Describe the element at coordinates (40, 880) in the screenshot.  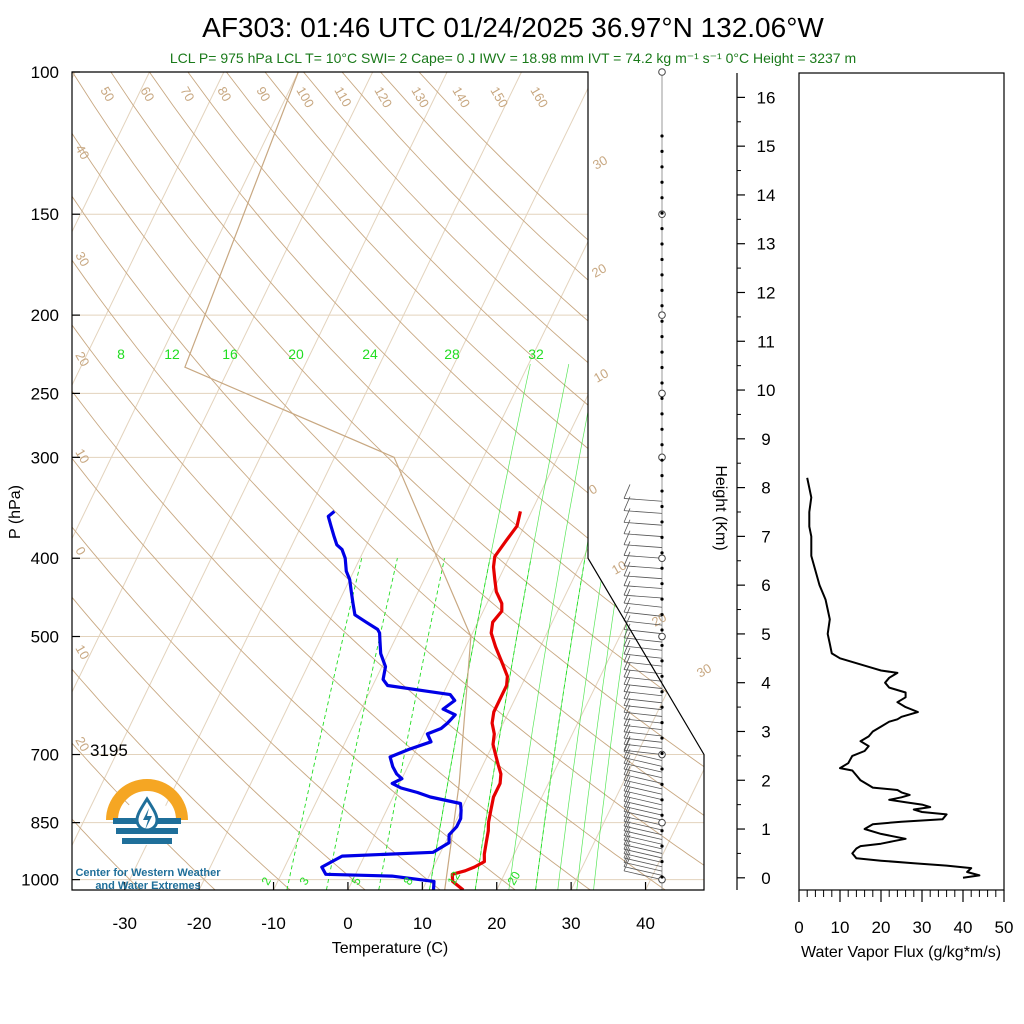
I see `p-tick-label-1000: 1000` at that location.